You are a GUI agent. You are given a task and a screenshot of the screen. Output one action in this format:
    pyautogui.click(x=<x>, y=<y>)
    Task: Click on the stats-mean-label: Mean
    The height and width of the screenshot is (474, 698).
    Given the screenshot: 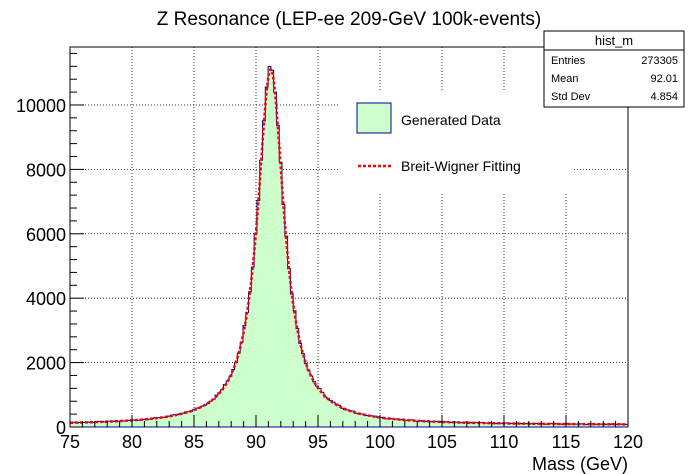 What is the action you would take?
    pyautogui.click(x=565, y=79)
    